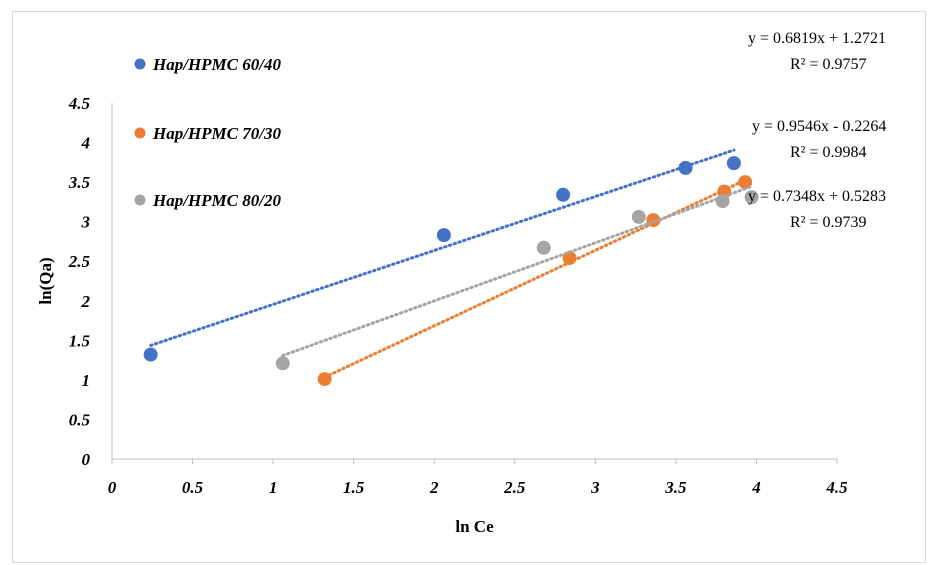 This screenshot has width=928, height=565. I want to click on y-tick-label: 1, so click(86, 380).